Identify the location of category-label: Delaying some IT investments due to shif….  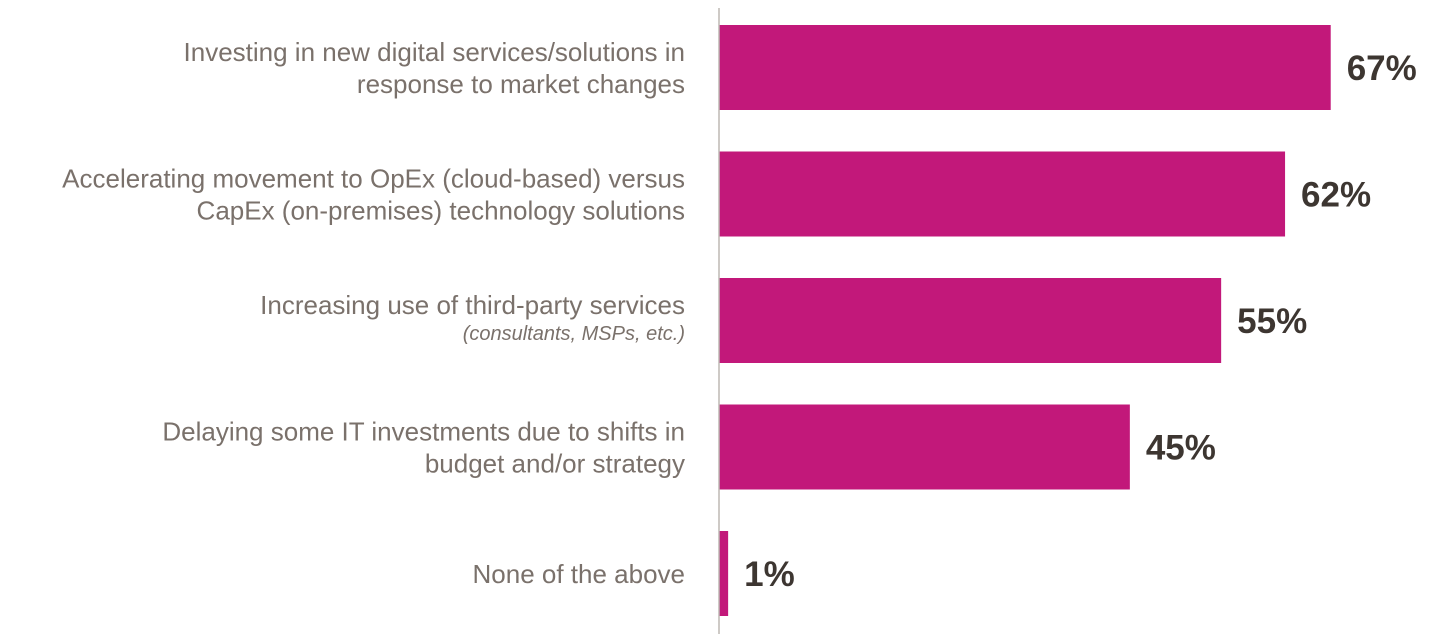
(423, 431).